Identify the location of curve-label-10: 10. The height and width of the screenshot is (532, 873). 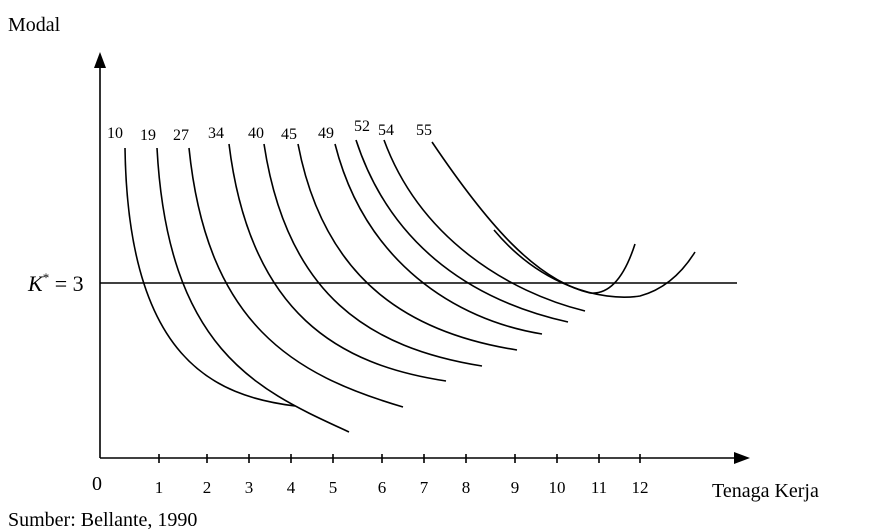
(115, 133).